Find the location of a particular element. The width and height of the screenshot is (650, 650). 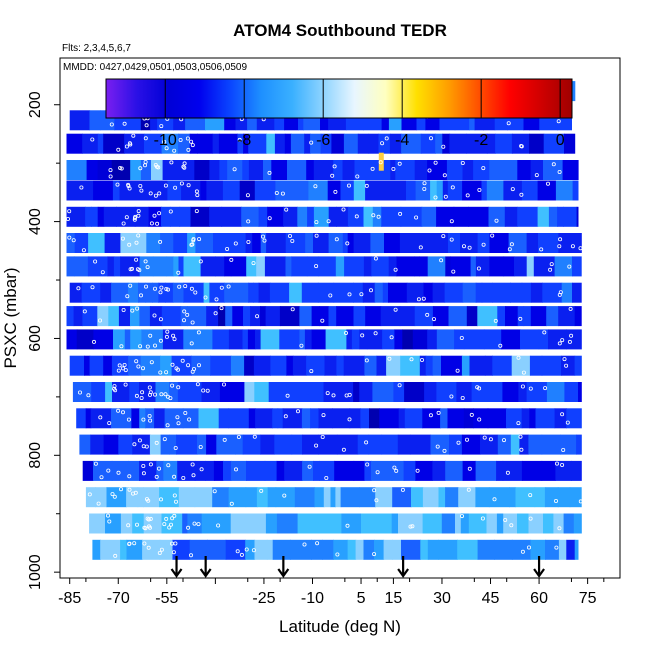

y-axis-label: PSXC (mbar) is located at coordinates (10, 317).